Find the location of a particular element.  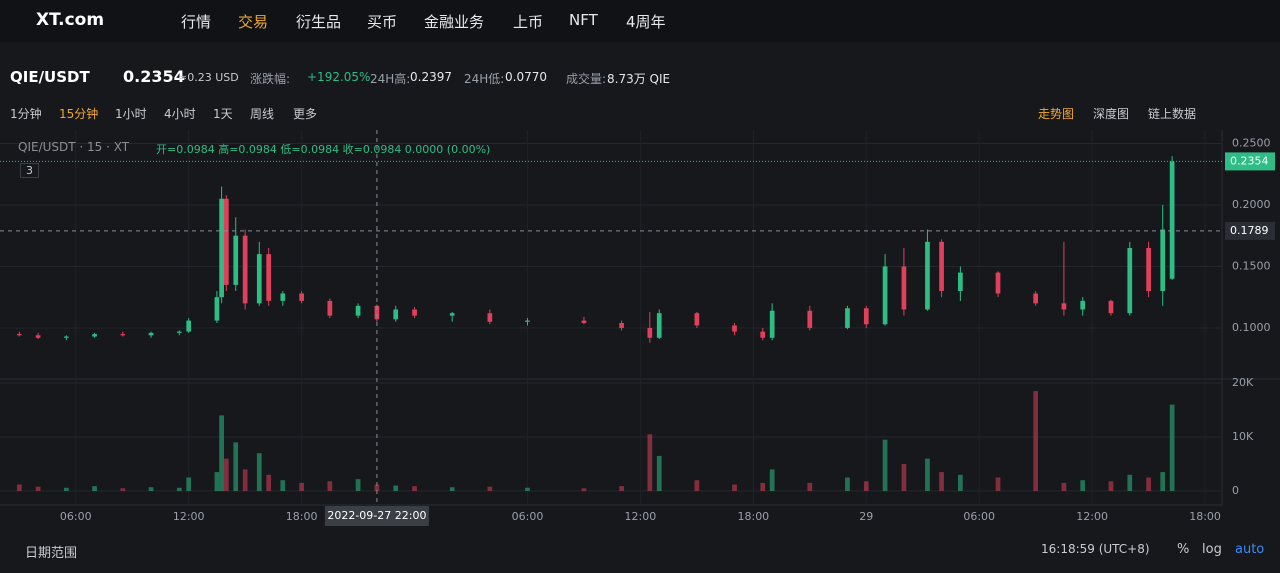

cross-time-badge is located at coordinates (376, 516).